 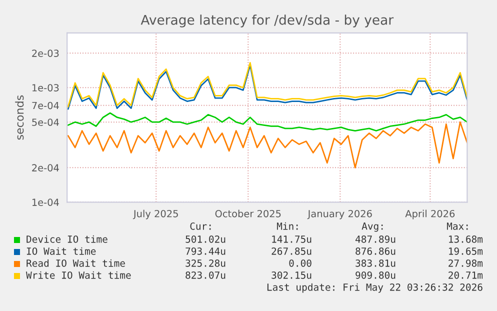 What do you see at coordinates (248, 214) in the screenshot?
I see `x-tick-label: October 2025` at bounding box center [248, 214].